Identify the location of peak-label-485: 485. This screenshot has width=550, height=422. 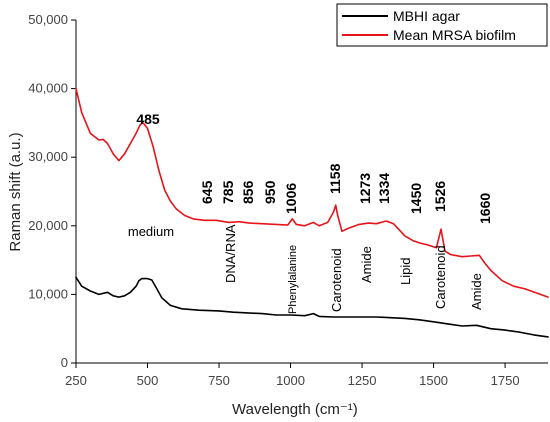
(148, 119).